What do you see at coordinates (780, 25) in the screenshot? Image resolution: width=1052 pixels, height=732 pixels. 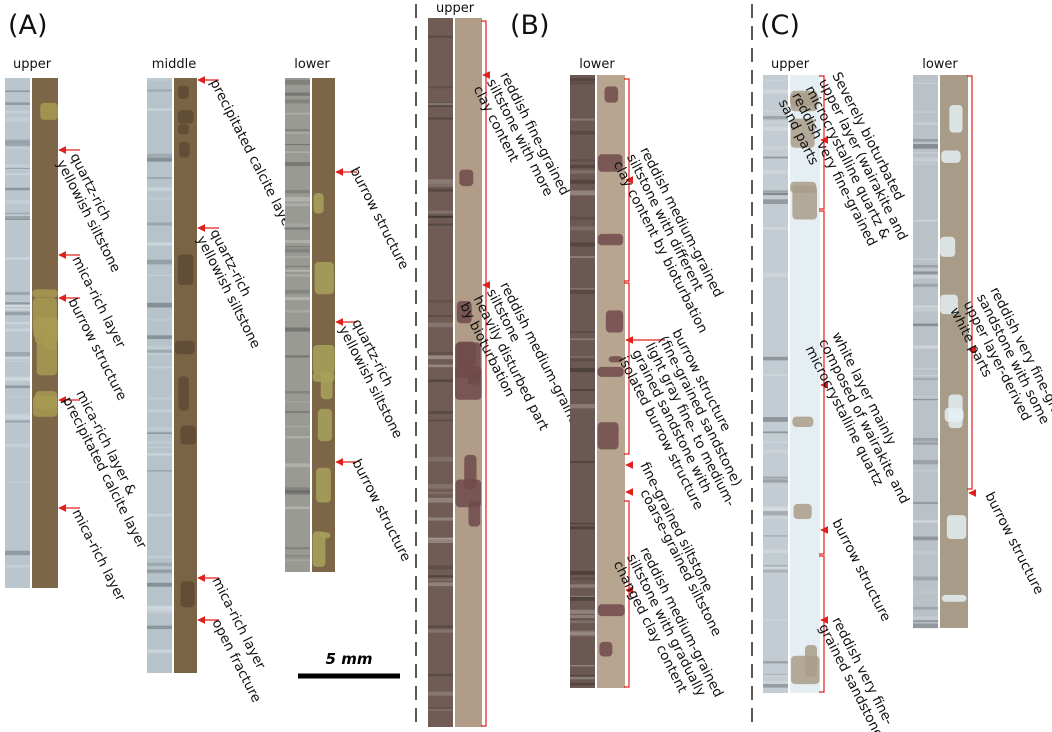 I see `panel-label: (C)` at bounding box center [780, 25].